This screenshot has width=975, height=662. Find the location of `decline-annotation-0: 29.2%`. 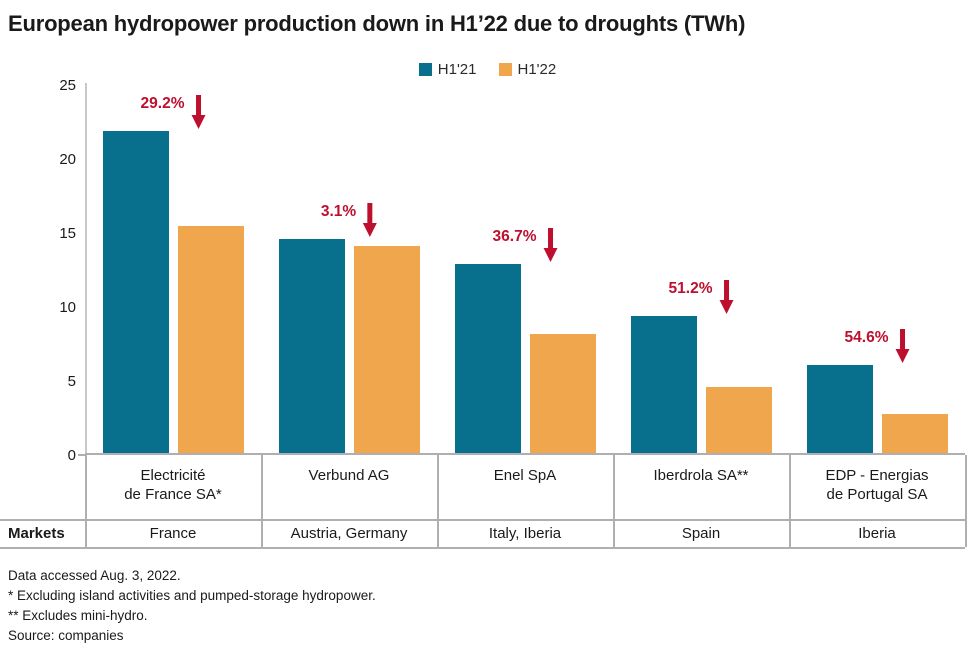

decline-annotation-0: 29.2% is located at coordinates (173, 114).